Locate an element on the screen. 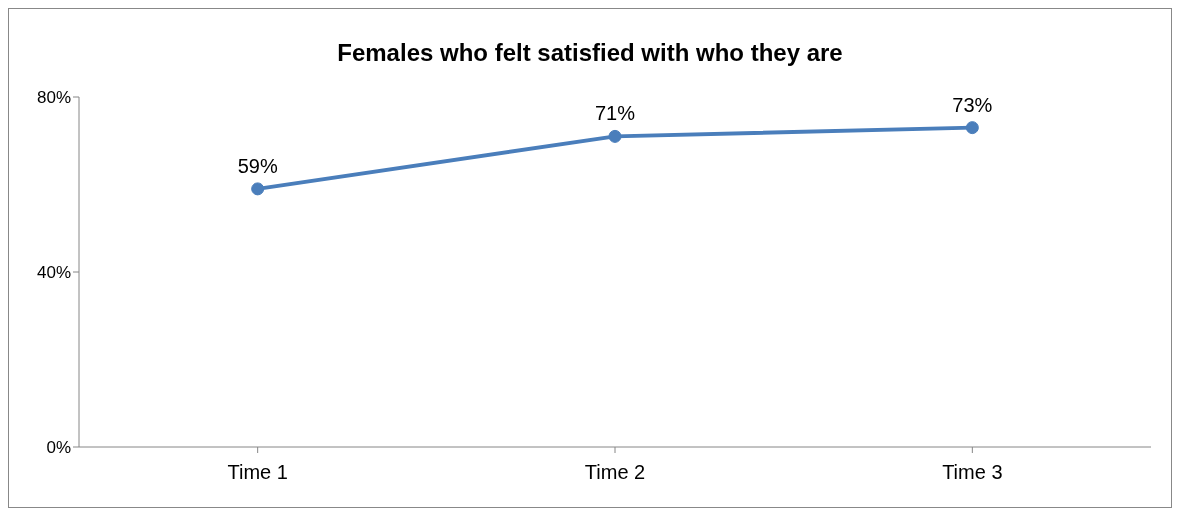 This screenshot has height=519, width=1180. y-tick-label: 80% is located at coordinates (53, 98).